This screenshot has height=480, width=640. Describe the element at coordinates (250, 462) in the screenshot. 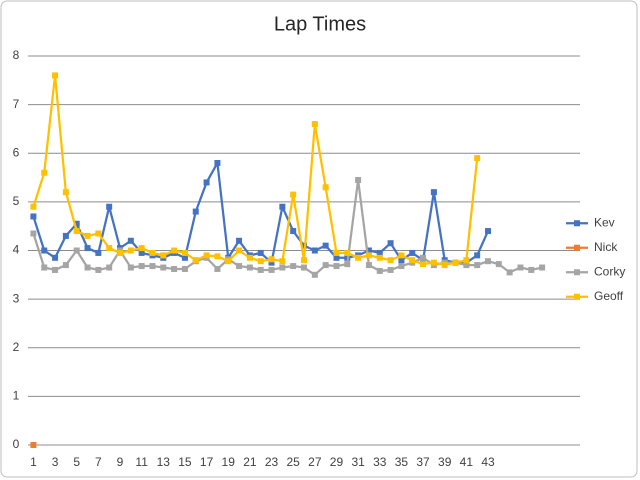

I see `x-tick-label: 21` at that location.